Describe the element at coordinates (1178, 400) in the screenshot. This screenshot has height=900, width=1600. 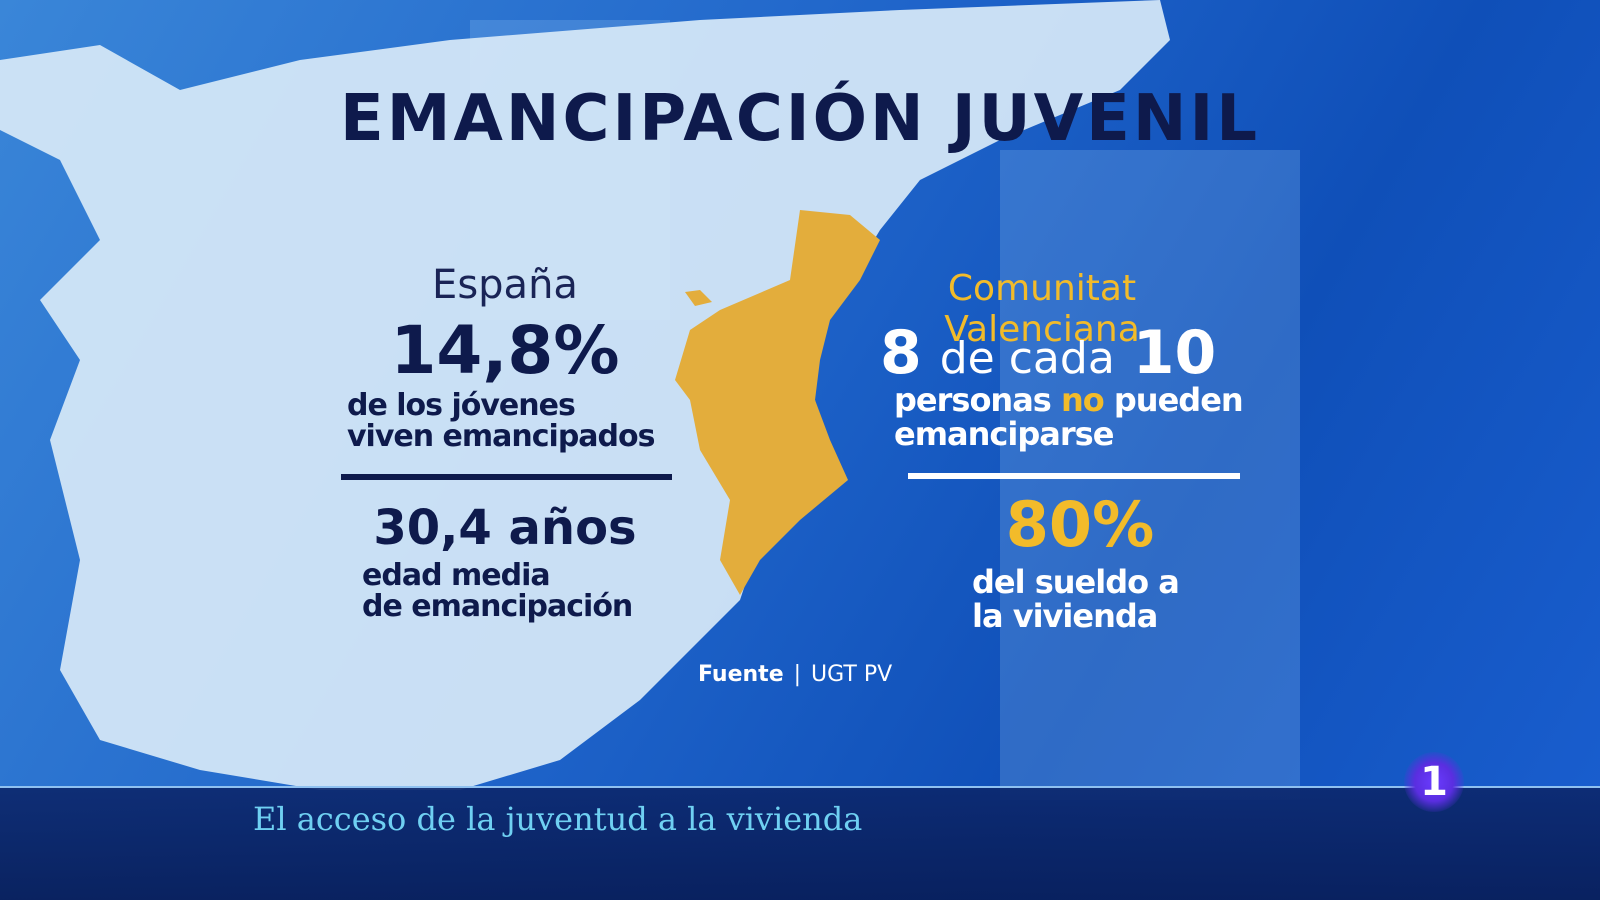
I see `text-part: pueden` at that location.